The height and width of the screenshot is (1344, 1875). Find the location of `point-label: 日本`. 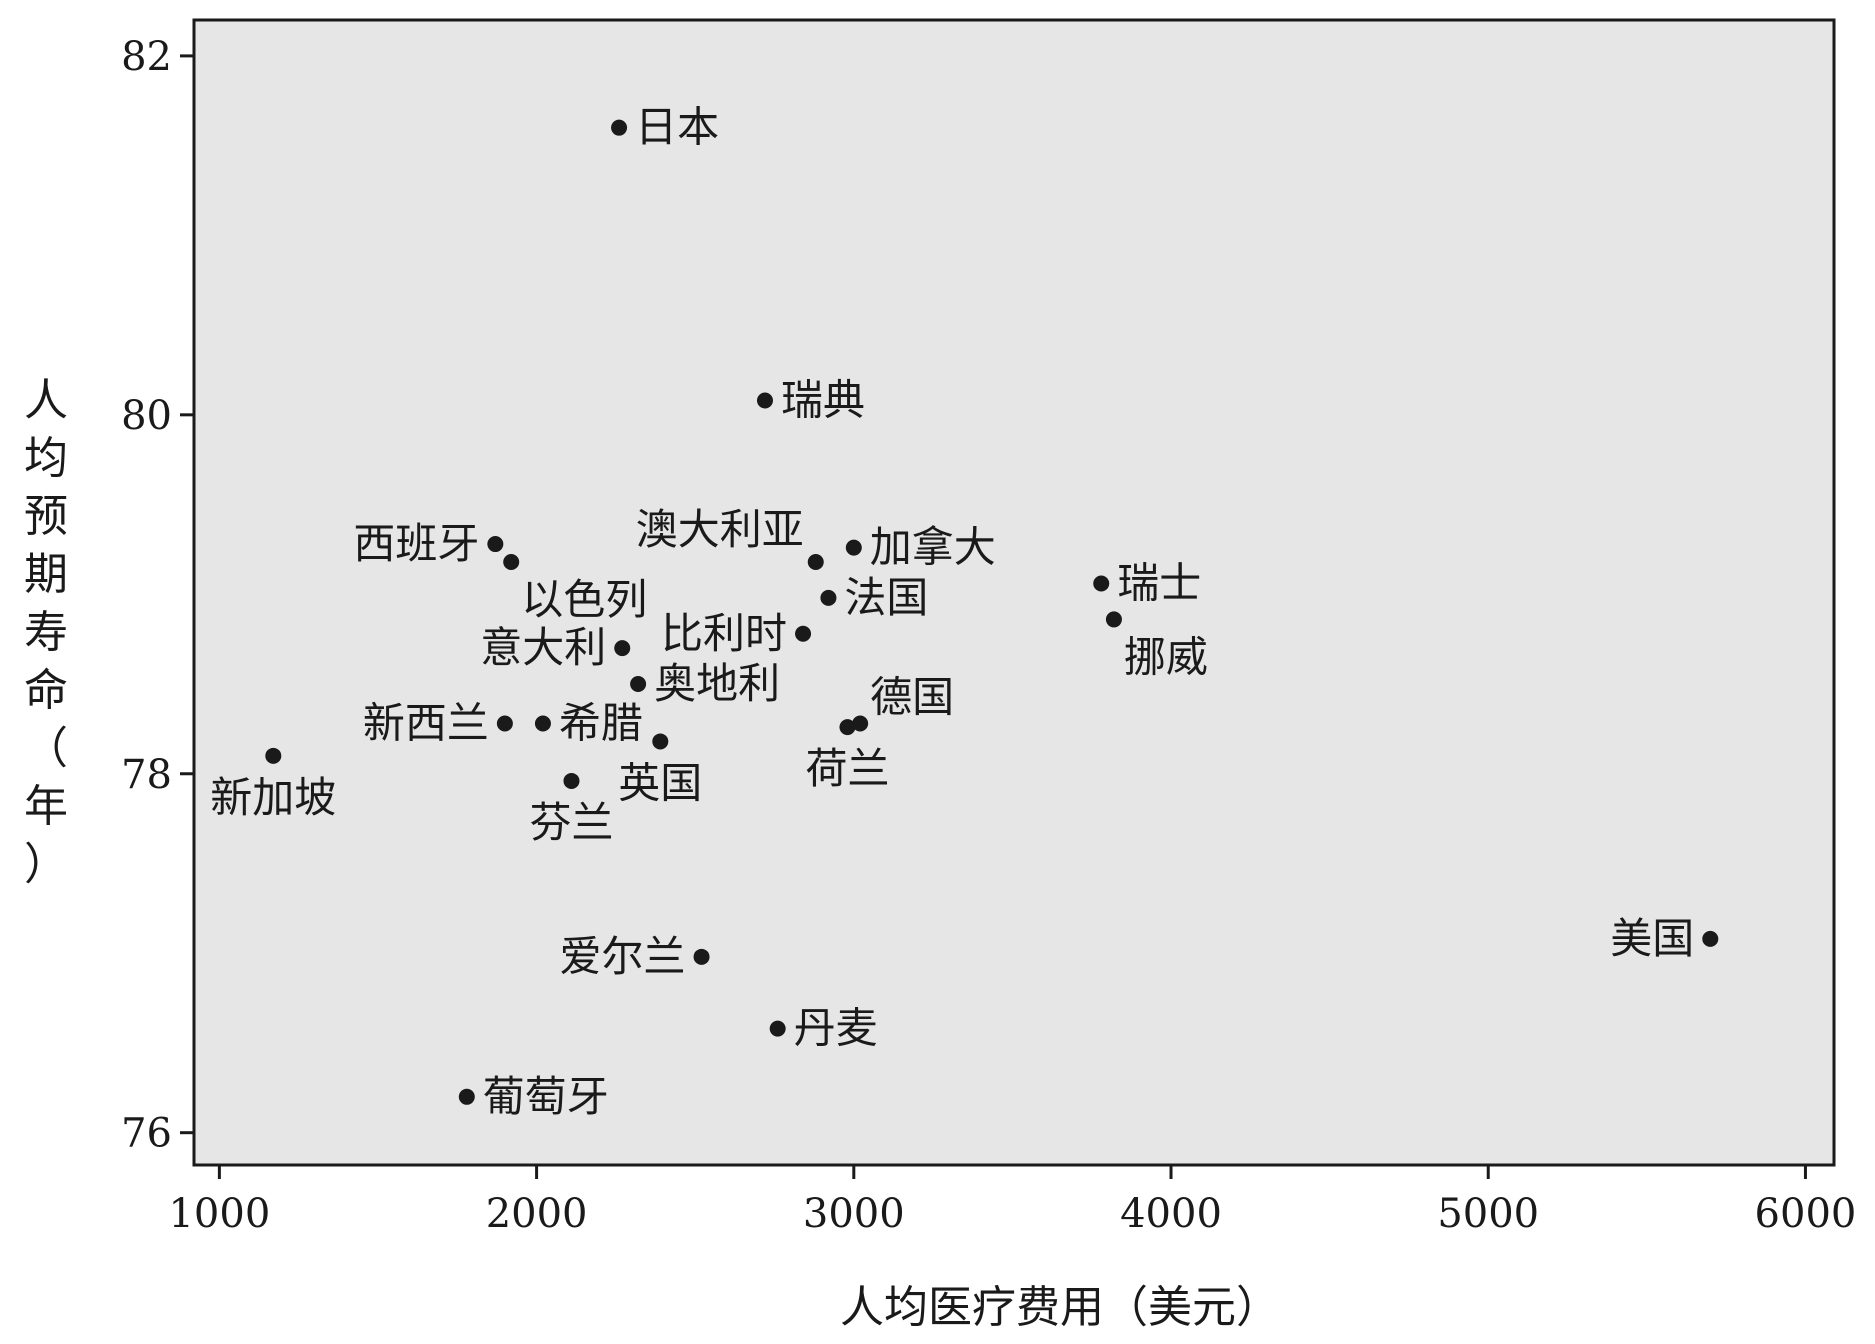

point-label: 日本 is located at coordinates (677, 127).